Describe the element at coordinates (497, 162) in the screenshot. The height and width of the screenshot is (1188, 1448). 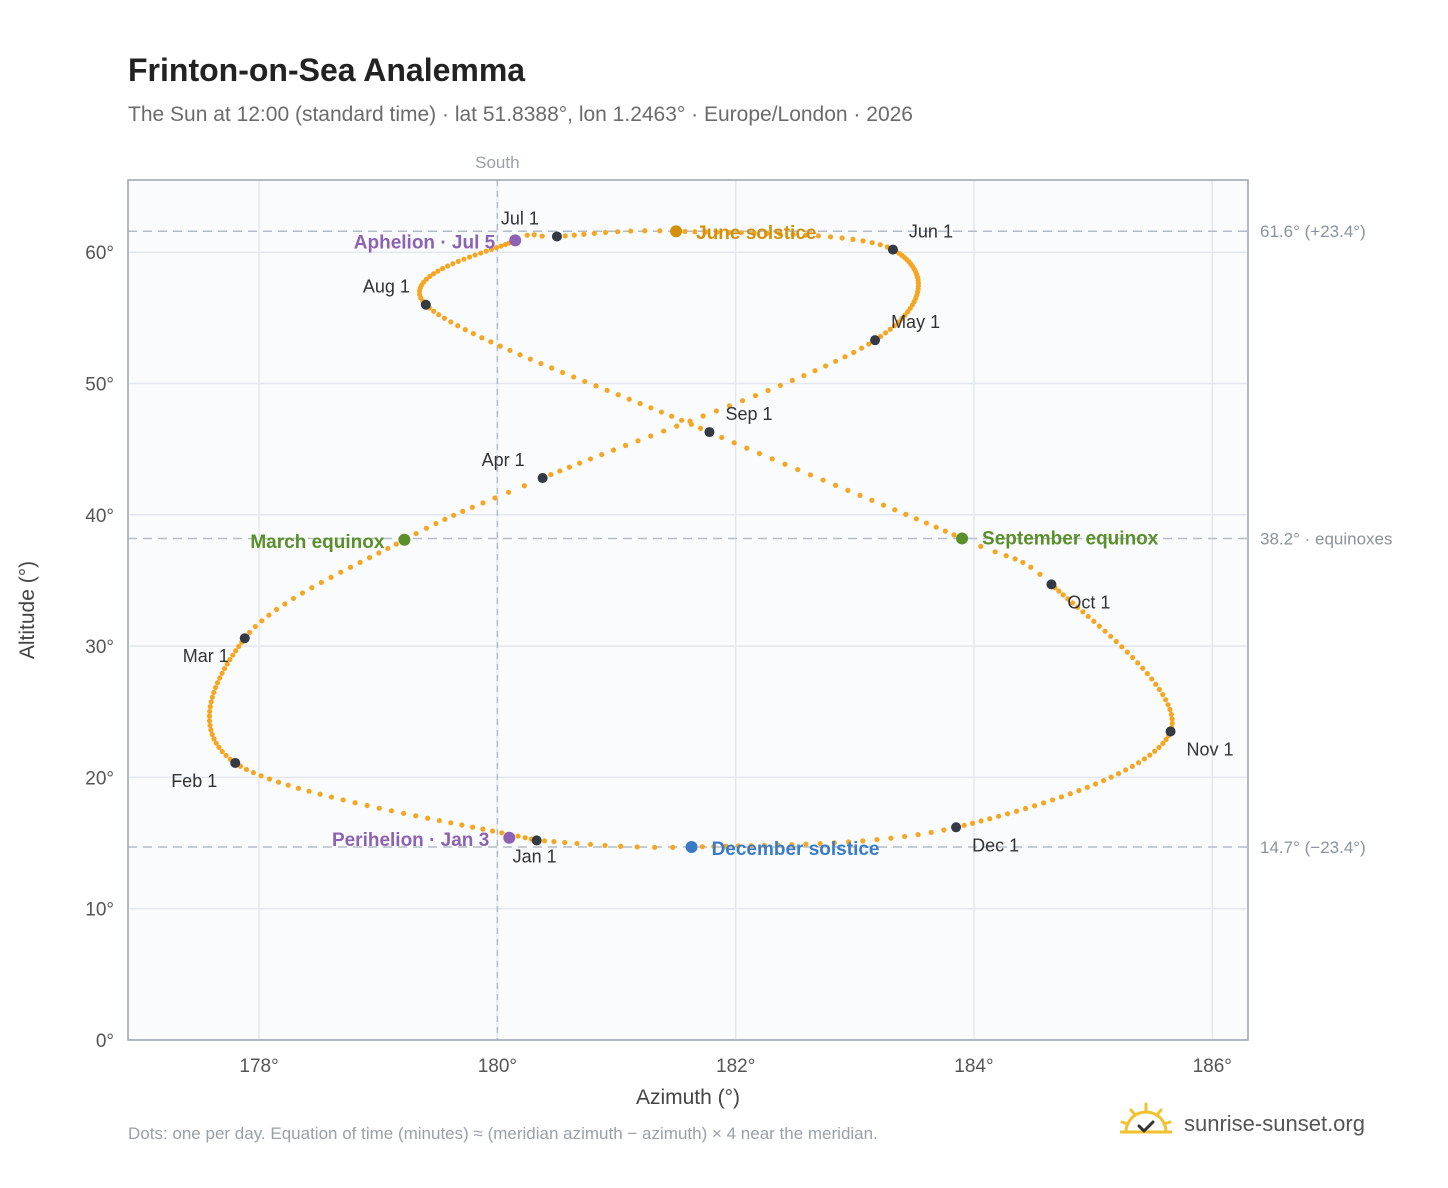
I see `meridian-label: South` at that location.